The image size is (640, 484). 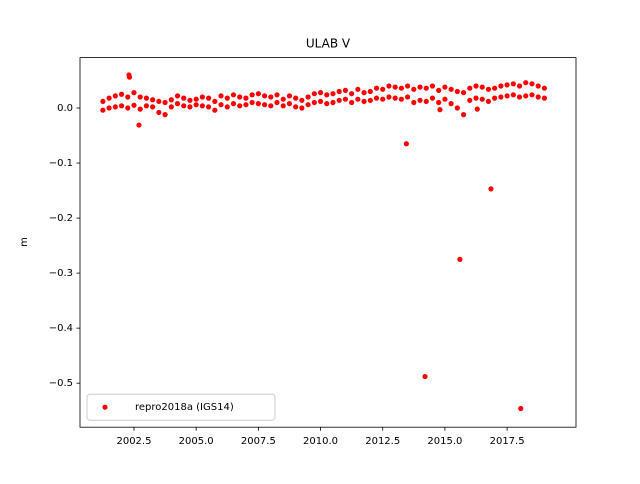 I want to click on legend-marker, so click(x=105, y=407).